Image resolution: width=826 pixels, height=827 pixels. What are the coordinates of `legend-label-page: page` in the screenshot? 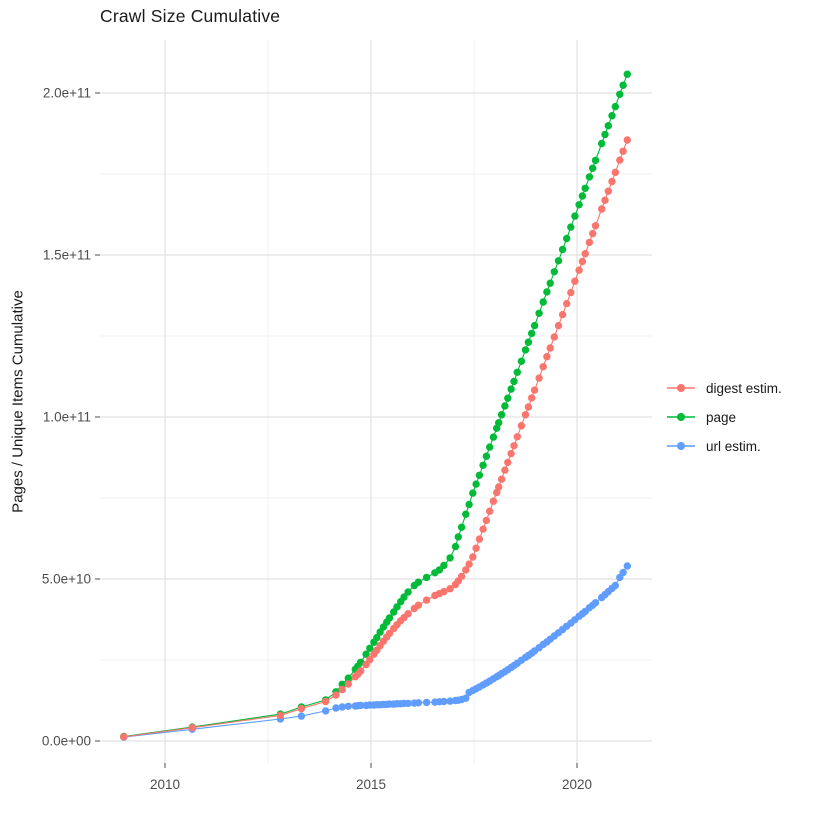 It's located at (721, 417).